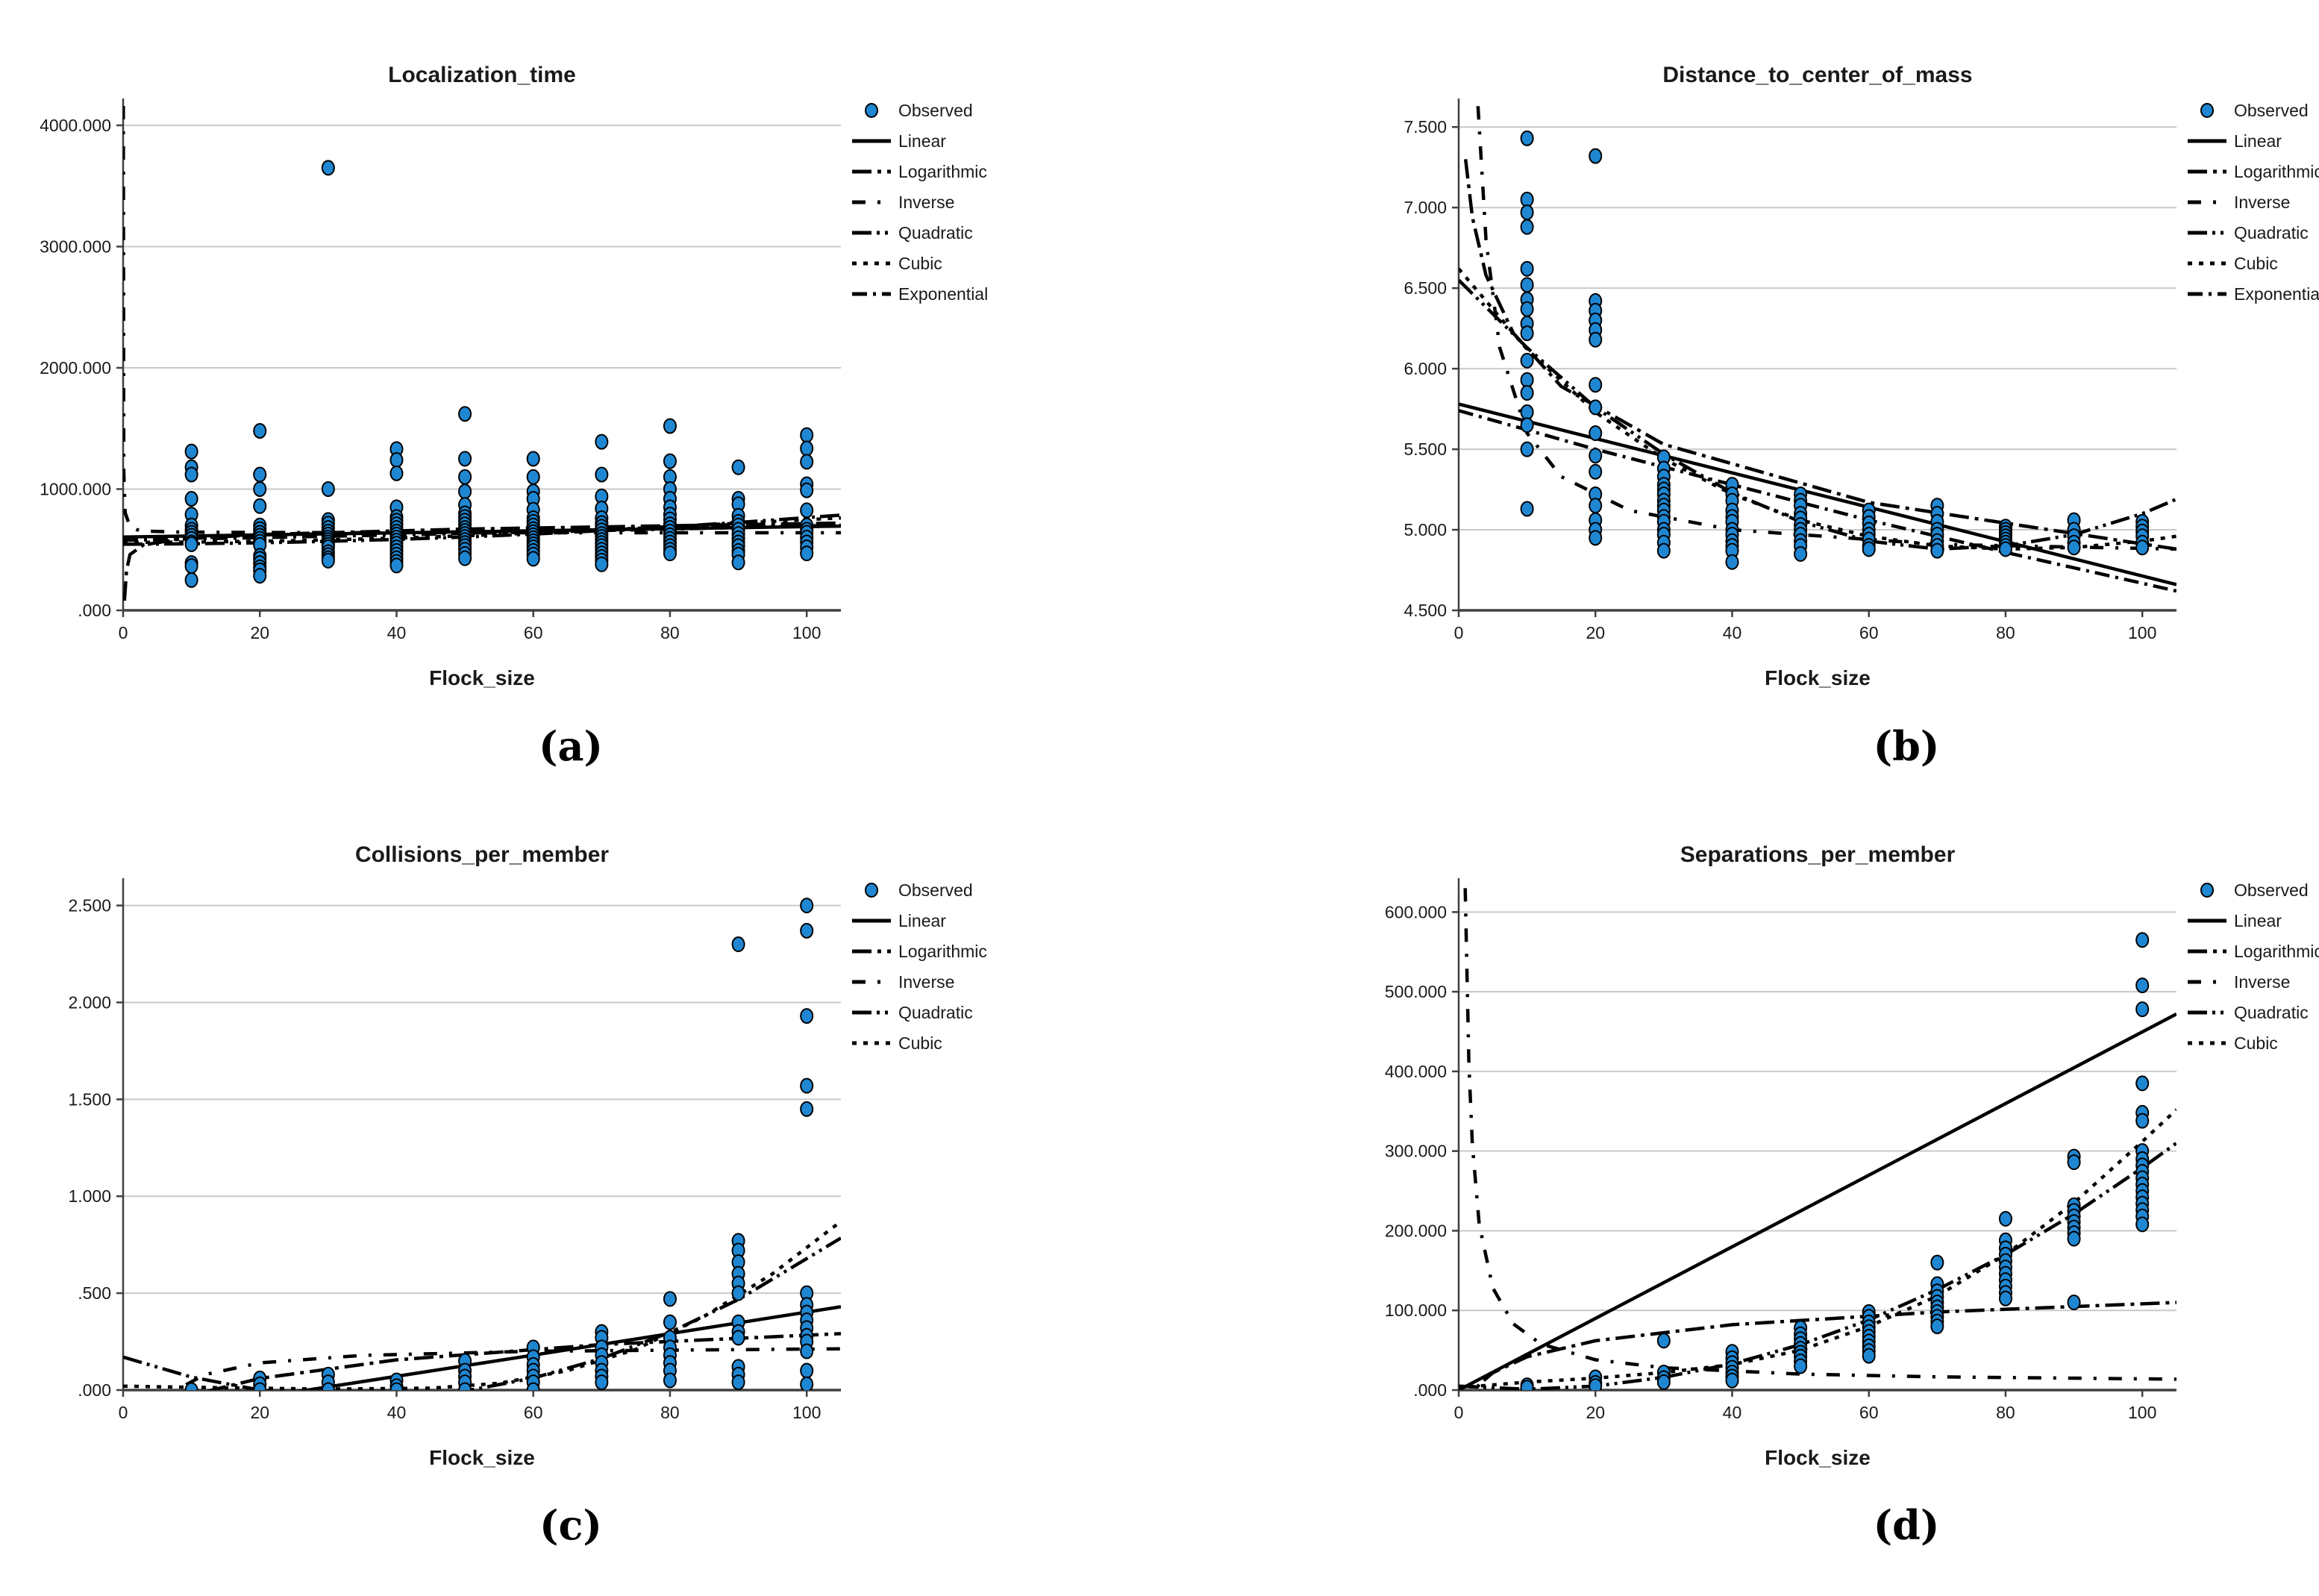 This screenshot has width=2319, height=1596. I want to click on legend-item: Linear, so click(899, 141).